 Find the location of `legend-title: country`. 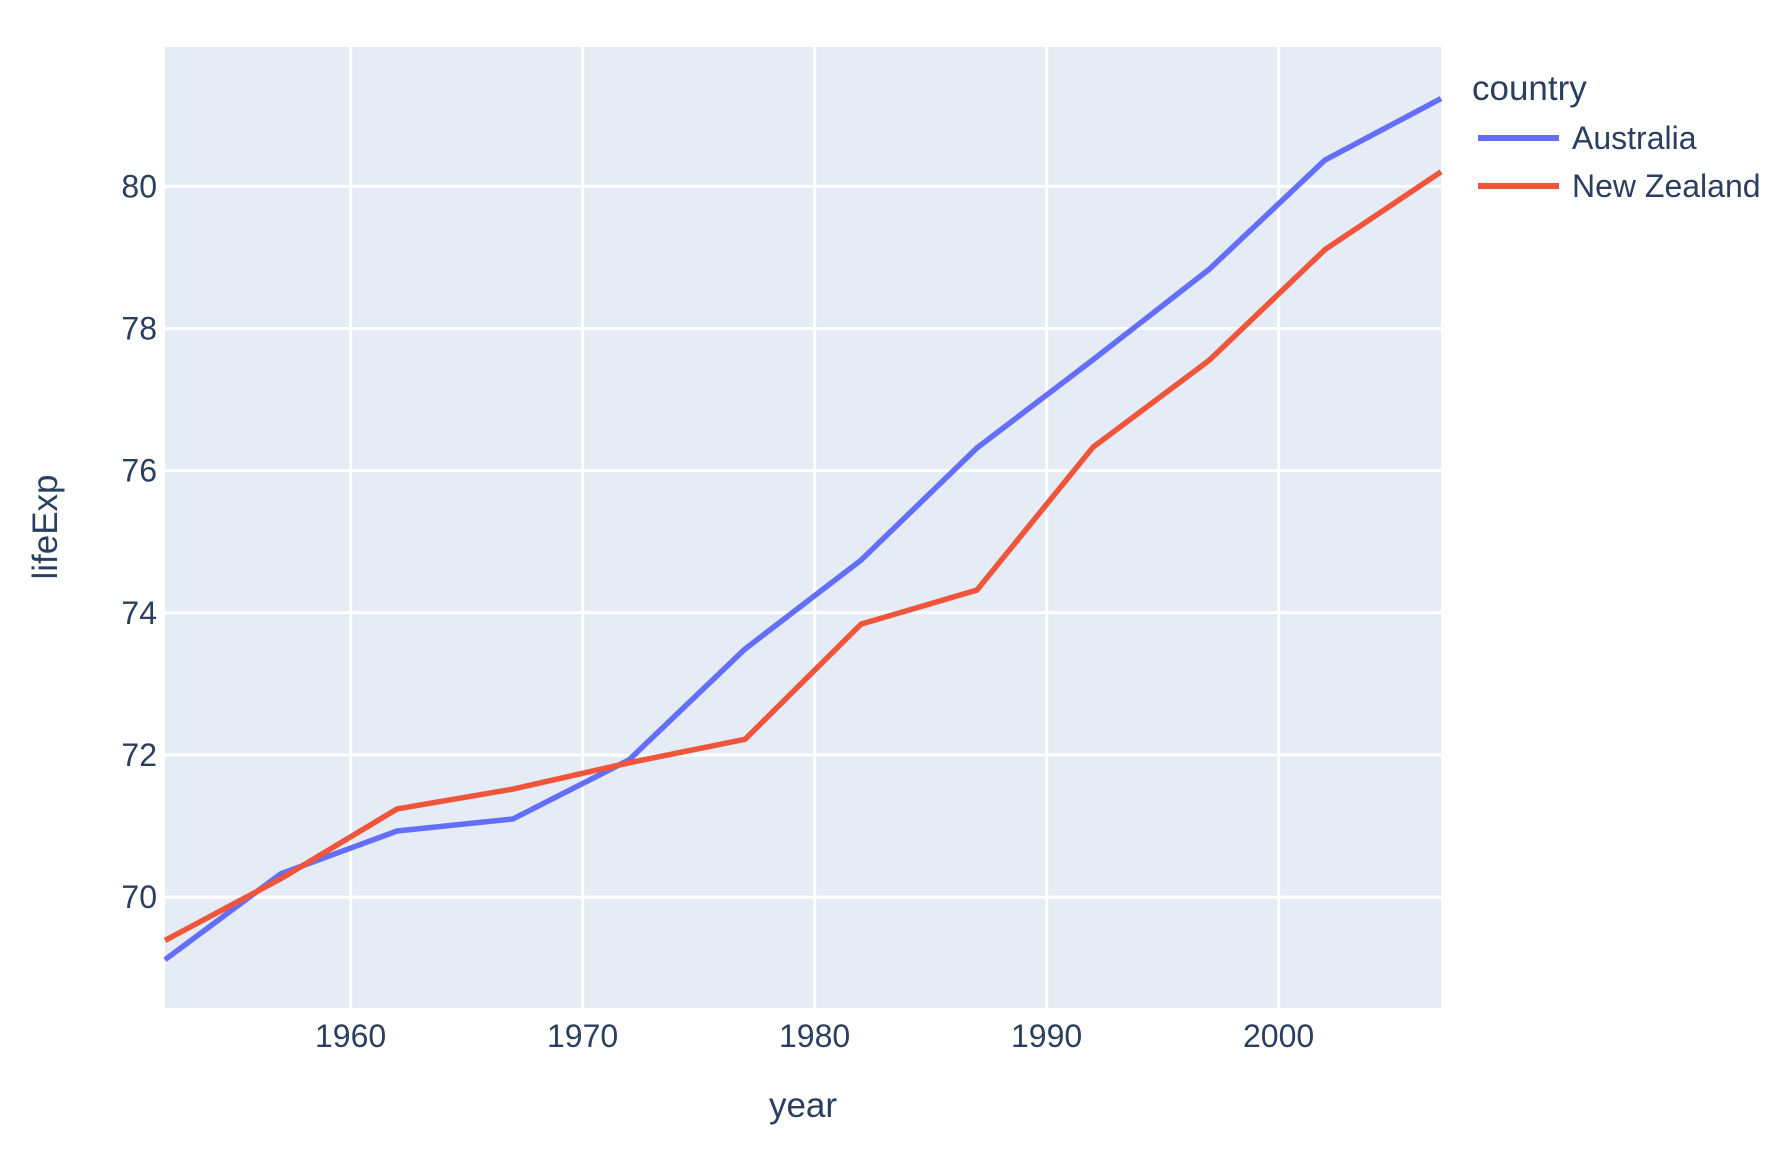

legend-title: country is located at coordinates (1529, 88).